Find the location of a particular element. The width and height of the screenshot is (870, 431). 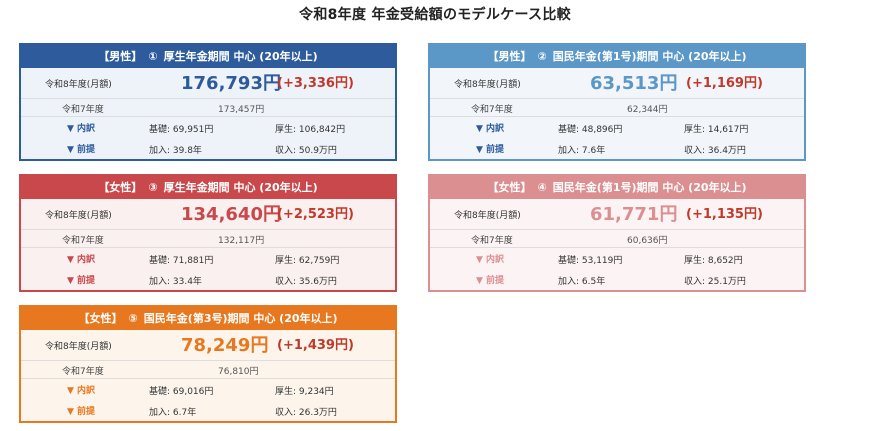

monthly-amount: 176,793円 is located at coordinates (231, 83).